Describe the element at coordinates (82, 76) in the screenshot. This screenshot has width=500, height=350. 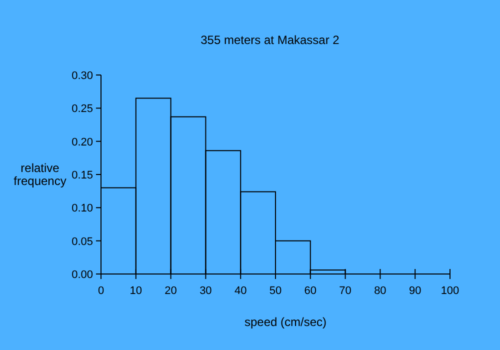
I see `y-tick-label: 0.30` at that location.